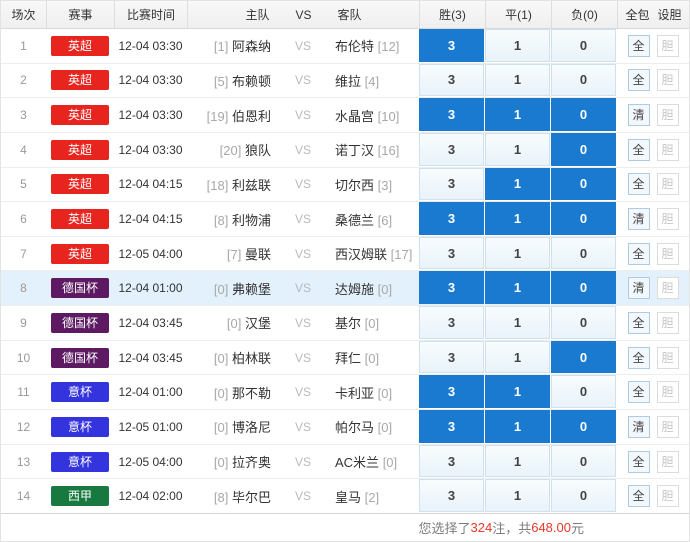 This screenshot has width=690, height=542. What do you see at coordinates (303, 462) in the screenshot?
I see `teams-cell: [0] 拉齐奥 VS AC米兰 [0]` at bounding box center [303, 462].